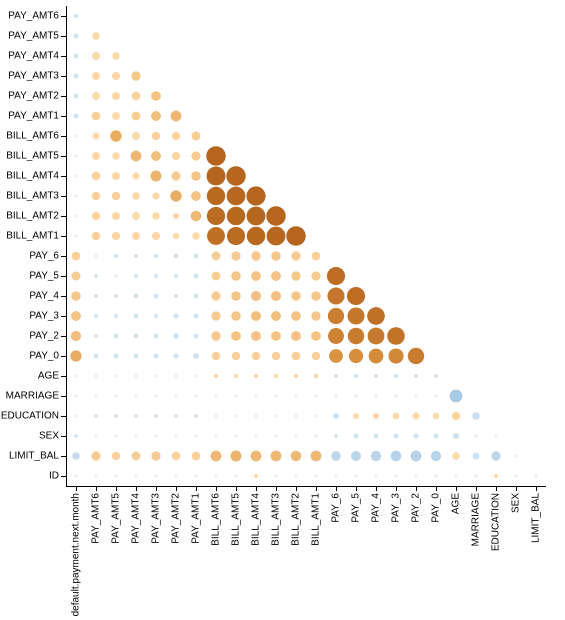 The width and height of the screenshot is (565, 620). What do you see at coordinates (44, 296) in the screenshot?
I see `y-tick-label: PAY_4` at bounding box center [44, 296].